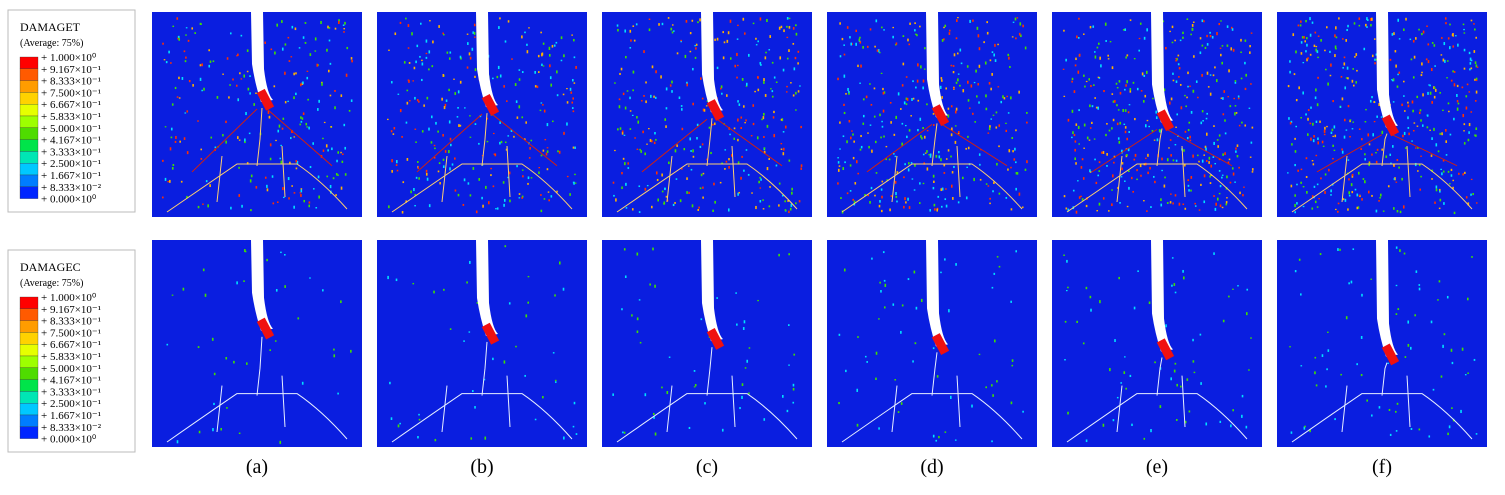  I want to click on panel-label: (c), so click(707, 467).